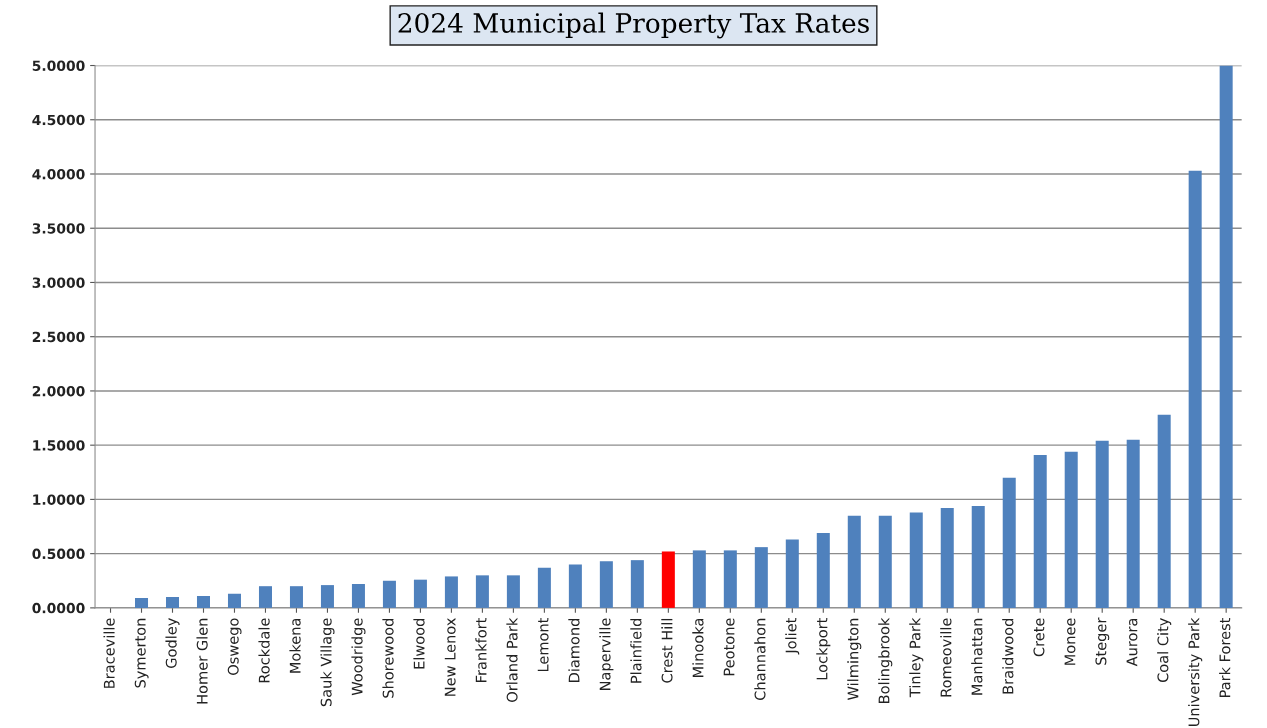 Image resolution: width=1267 pixels, height=728 pixels. I want to click on y-tick-label: 0.0000, so click(58, 608).